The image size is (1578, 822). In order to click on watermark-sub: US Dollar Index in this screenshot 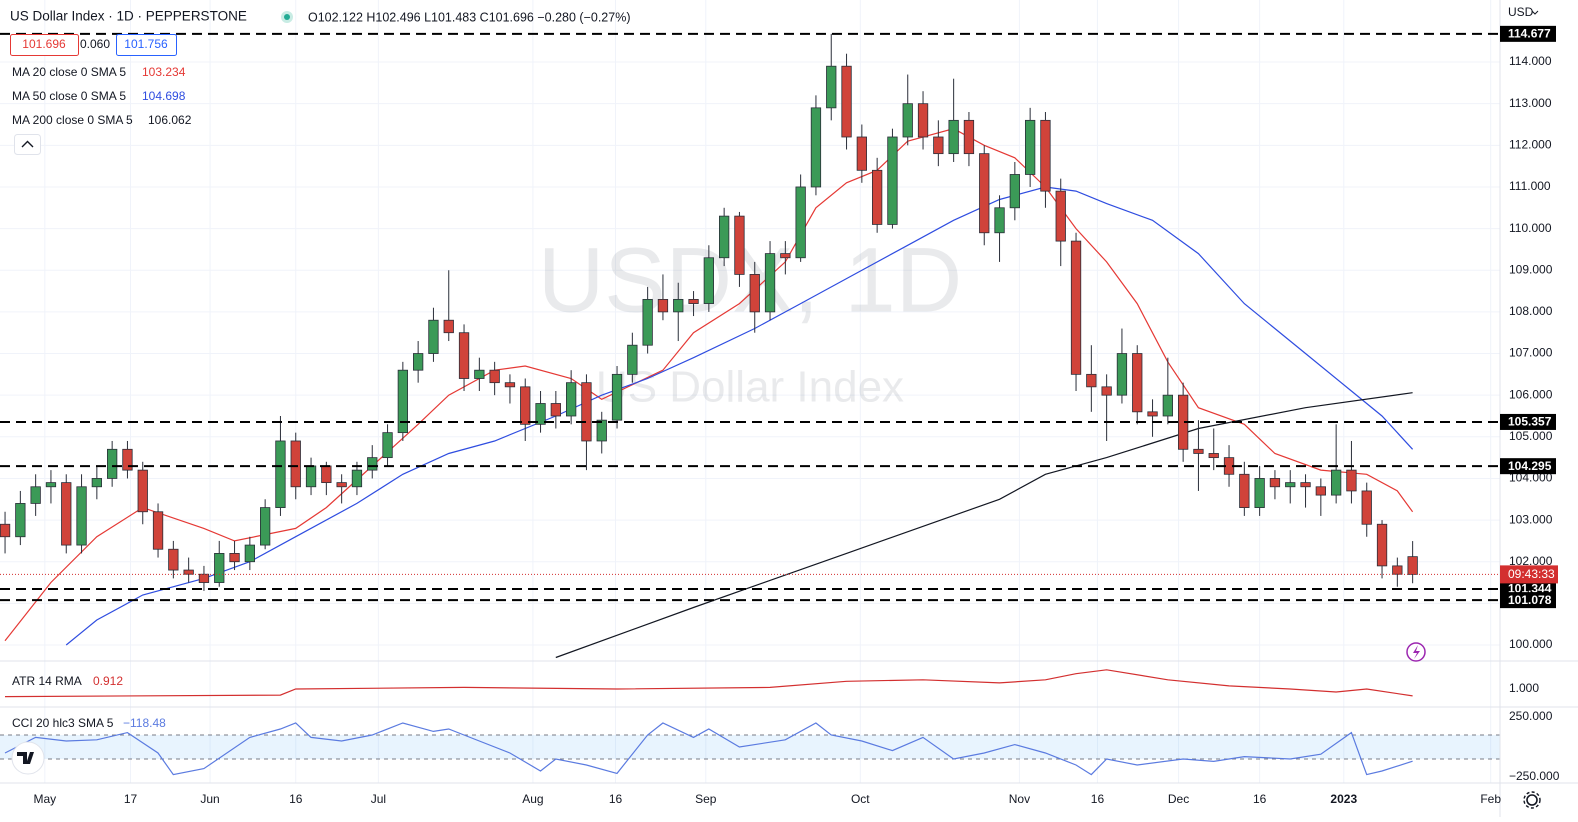, I will do `click(750, 387)`.